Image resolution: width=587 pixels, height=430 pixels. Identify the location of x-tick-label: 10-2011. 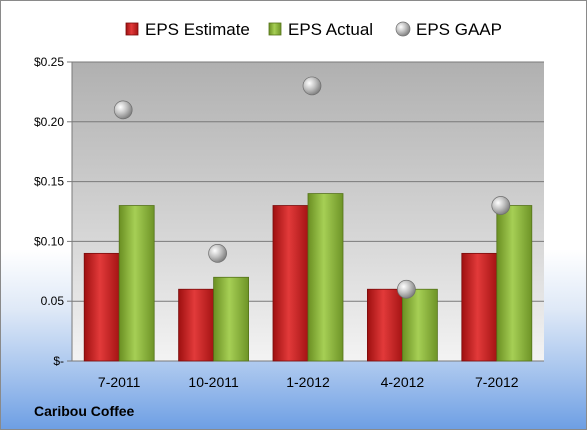
(213, 382).